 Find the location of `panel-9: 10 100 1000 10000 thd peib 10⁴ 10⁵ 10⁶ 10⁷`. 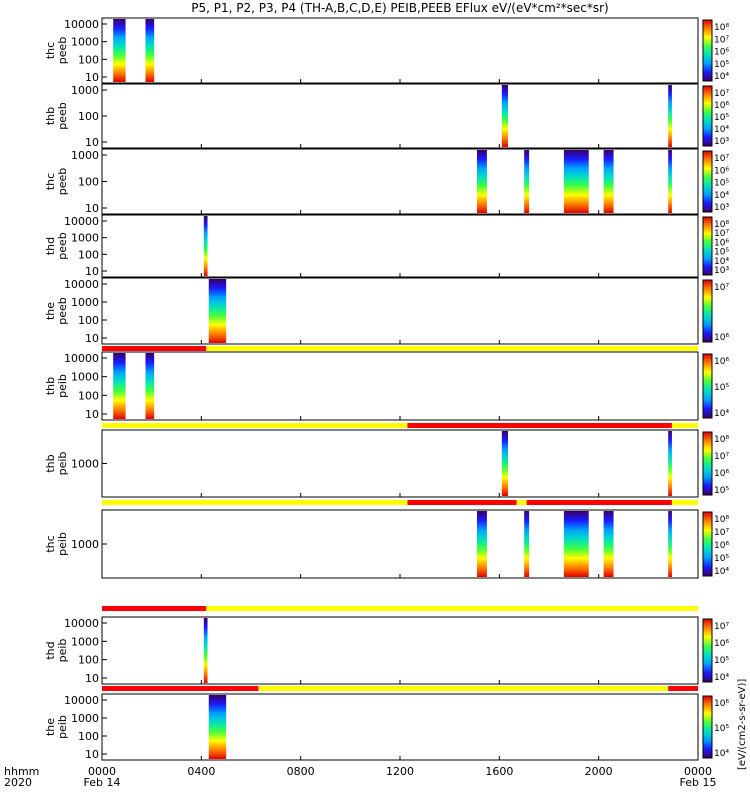

panel-9: 10 100 1000 10000 thd peib 10⁴ 10⁵ 10⁶ 10⁷ is located at coordinates (386, 653).